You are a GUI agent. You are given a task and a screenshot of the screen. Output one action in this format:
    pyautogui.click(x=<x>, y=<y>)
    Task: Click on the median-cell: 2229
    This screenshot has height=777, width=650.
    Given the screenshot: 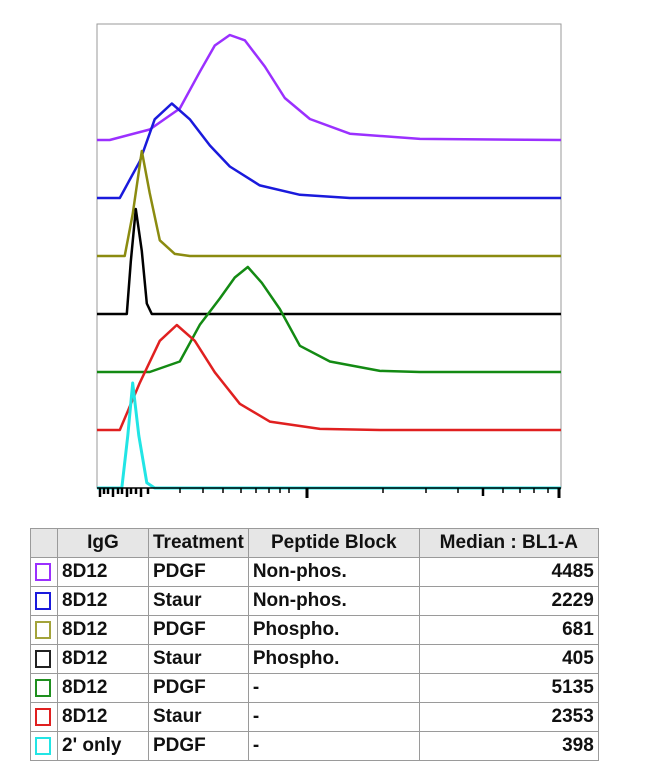 What is the action you would take?
    pyautogui.click(x=508, y=601)
    